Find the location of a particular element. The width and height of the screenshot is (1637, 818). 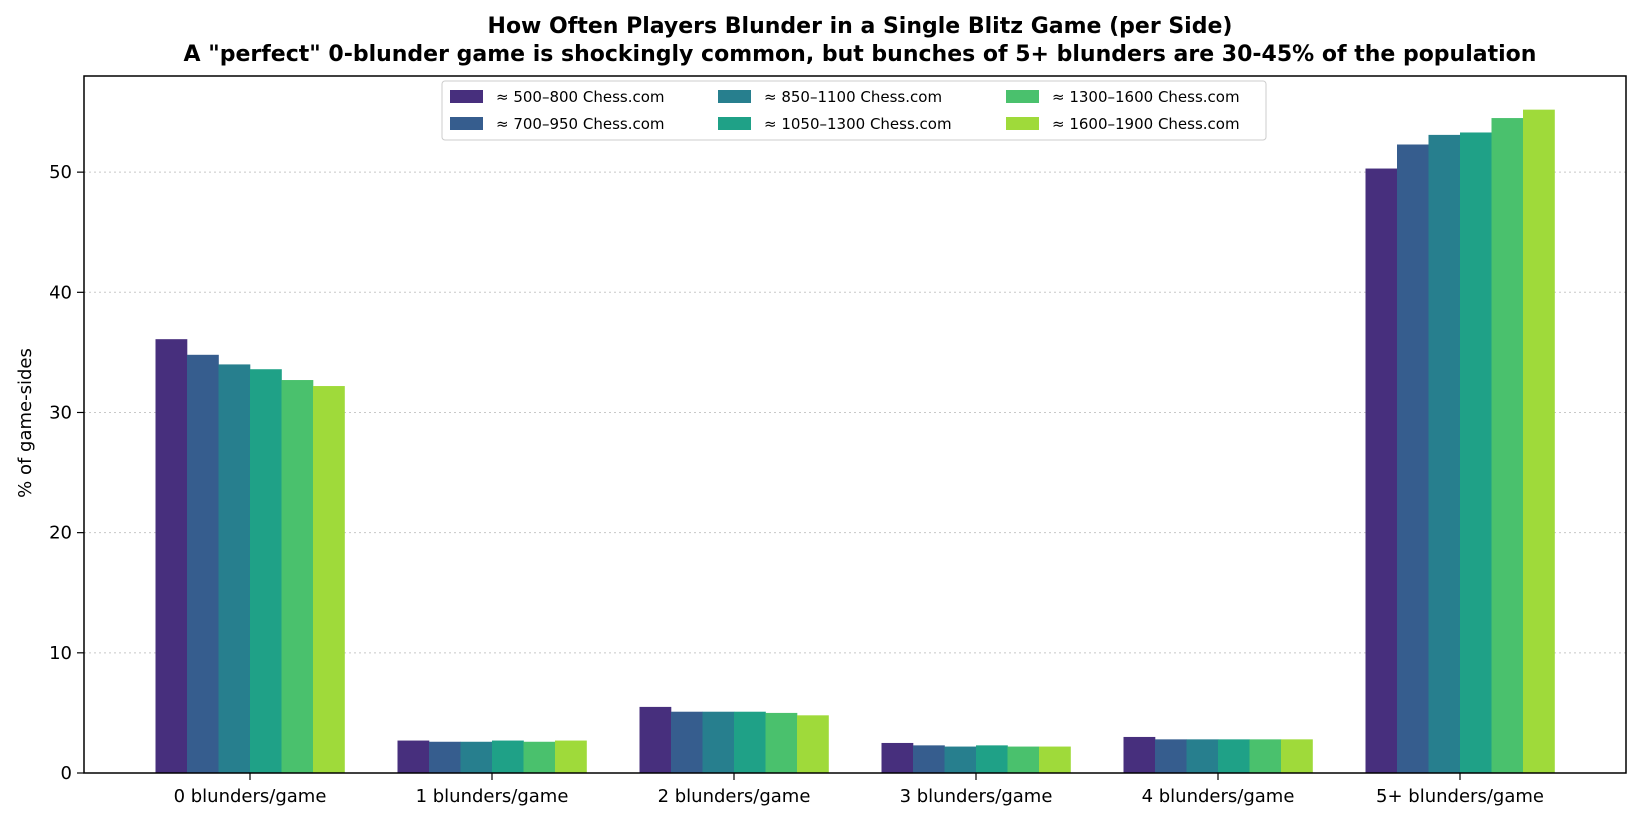

x-tick-label: 5+ blunders/game is located at coordinates (1460, 796).